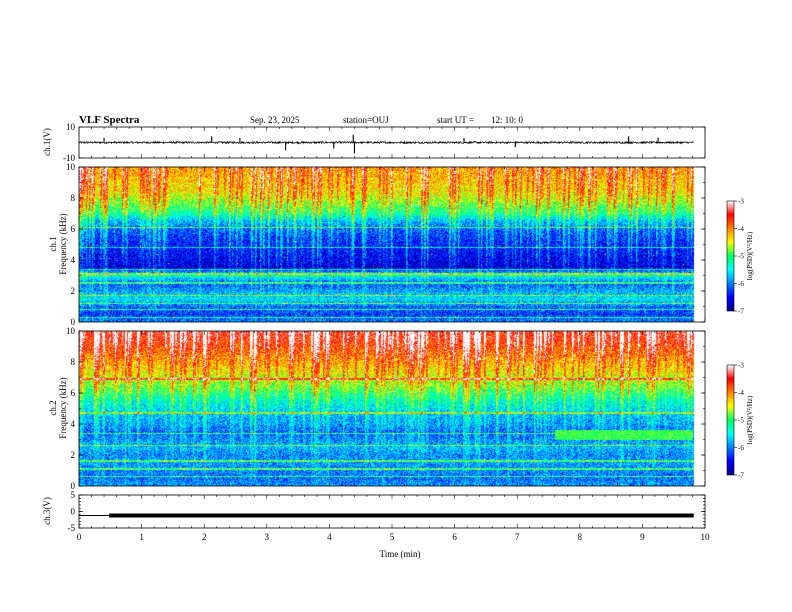 Image resolution: width=792 pixels, height=612 pixels. Describe the element at coordinates (53, 243) in the screenshot. I see `ch1-spectrogram-ylabel: ch.1` at that location.